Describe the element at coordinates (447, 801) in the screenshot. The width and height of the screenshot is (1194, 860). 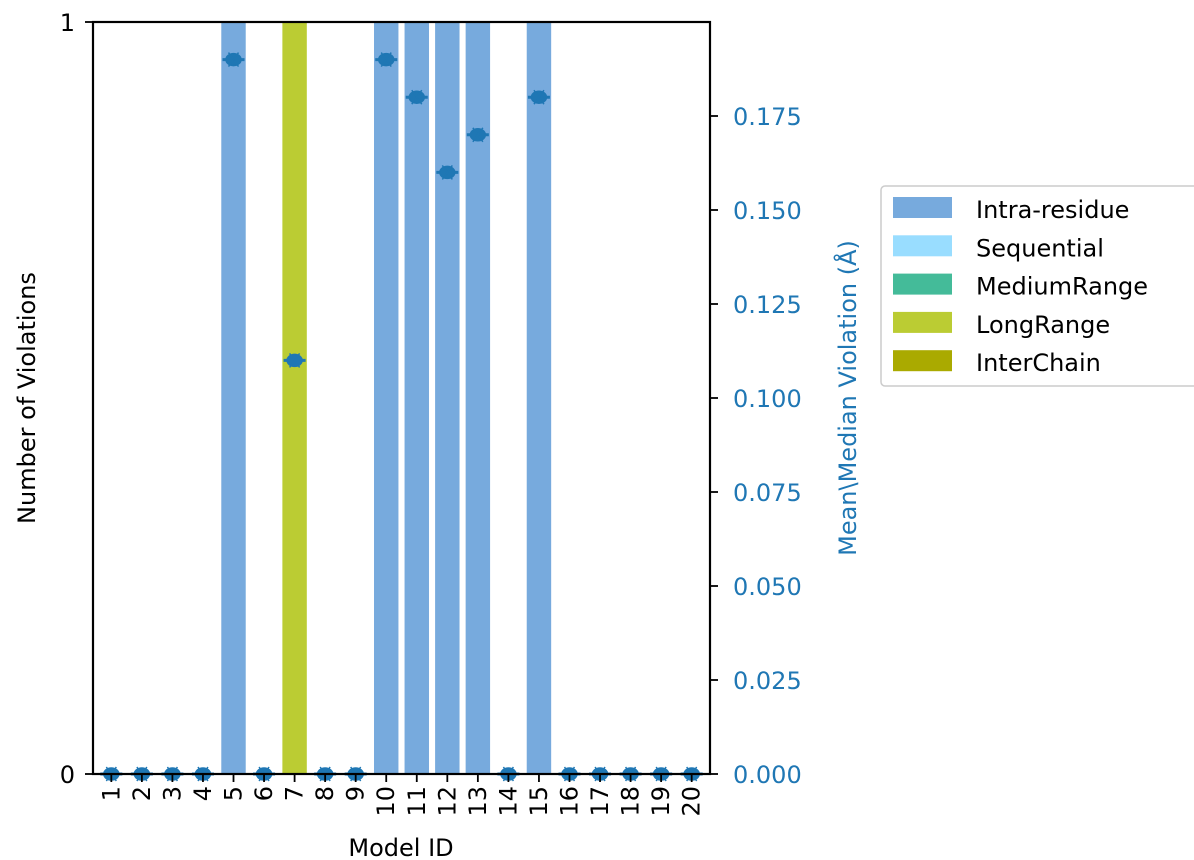
I see `x-tick-label: 12` at that location.